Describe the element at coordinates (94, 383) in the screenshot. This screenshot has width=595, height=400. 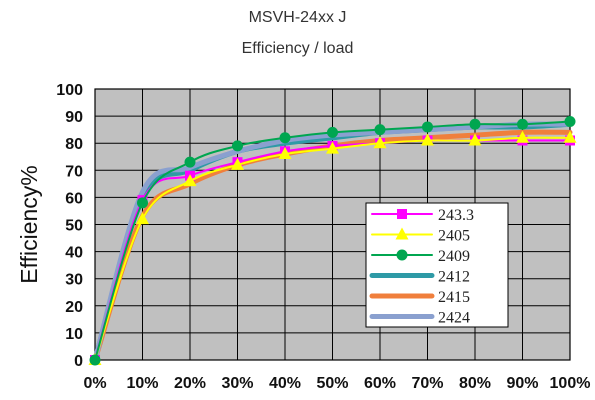
I see `x-tick-label: 0%` at that location.